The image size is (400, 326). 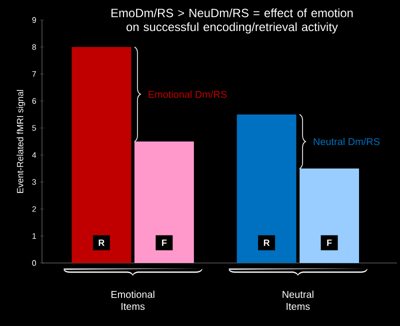 What do you see at coordinates (347, 142) in the screenshot?
I see `annotation: Neutral Dm/RS` at bounding box center [347, 142].